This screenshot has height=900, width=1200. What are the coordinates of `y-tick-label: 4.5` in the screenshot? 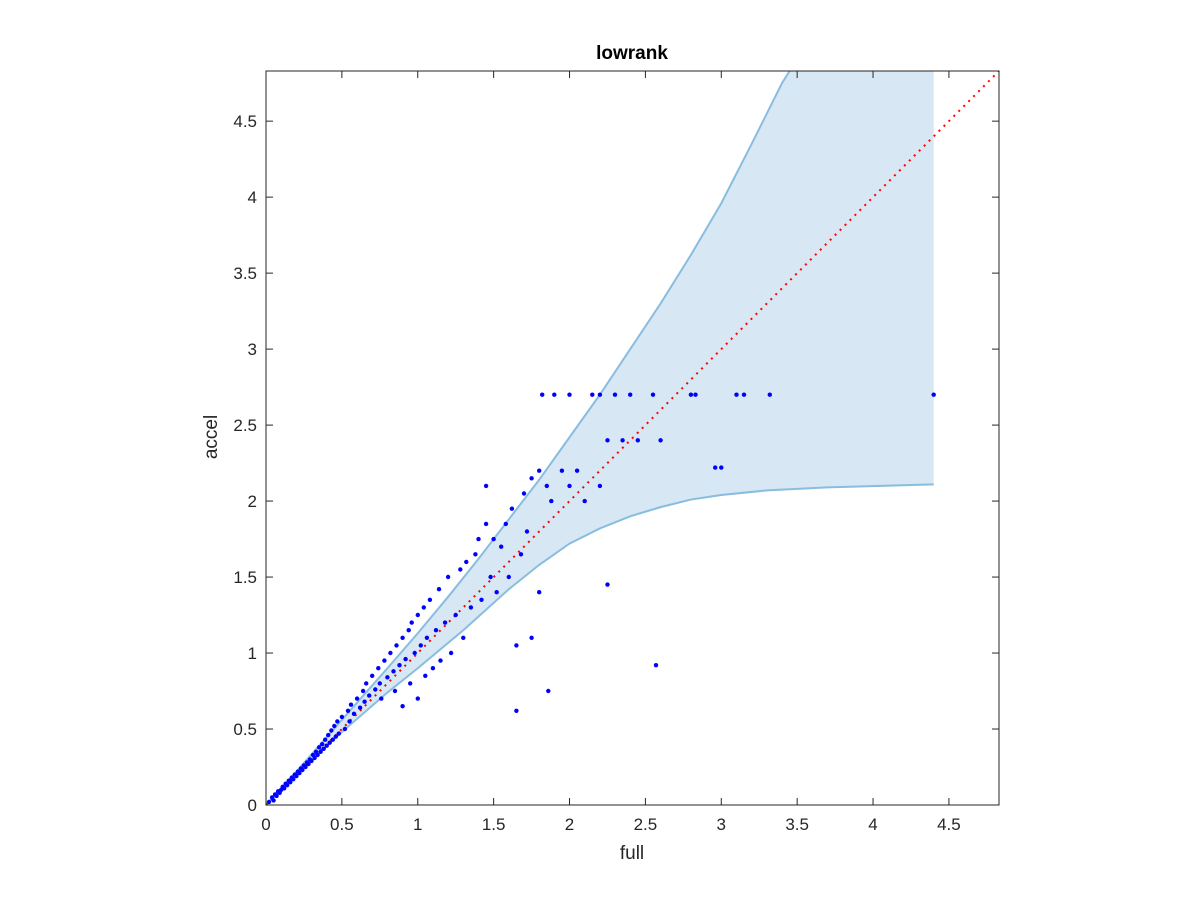 It's located at (245, 121).